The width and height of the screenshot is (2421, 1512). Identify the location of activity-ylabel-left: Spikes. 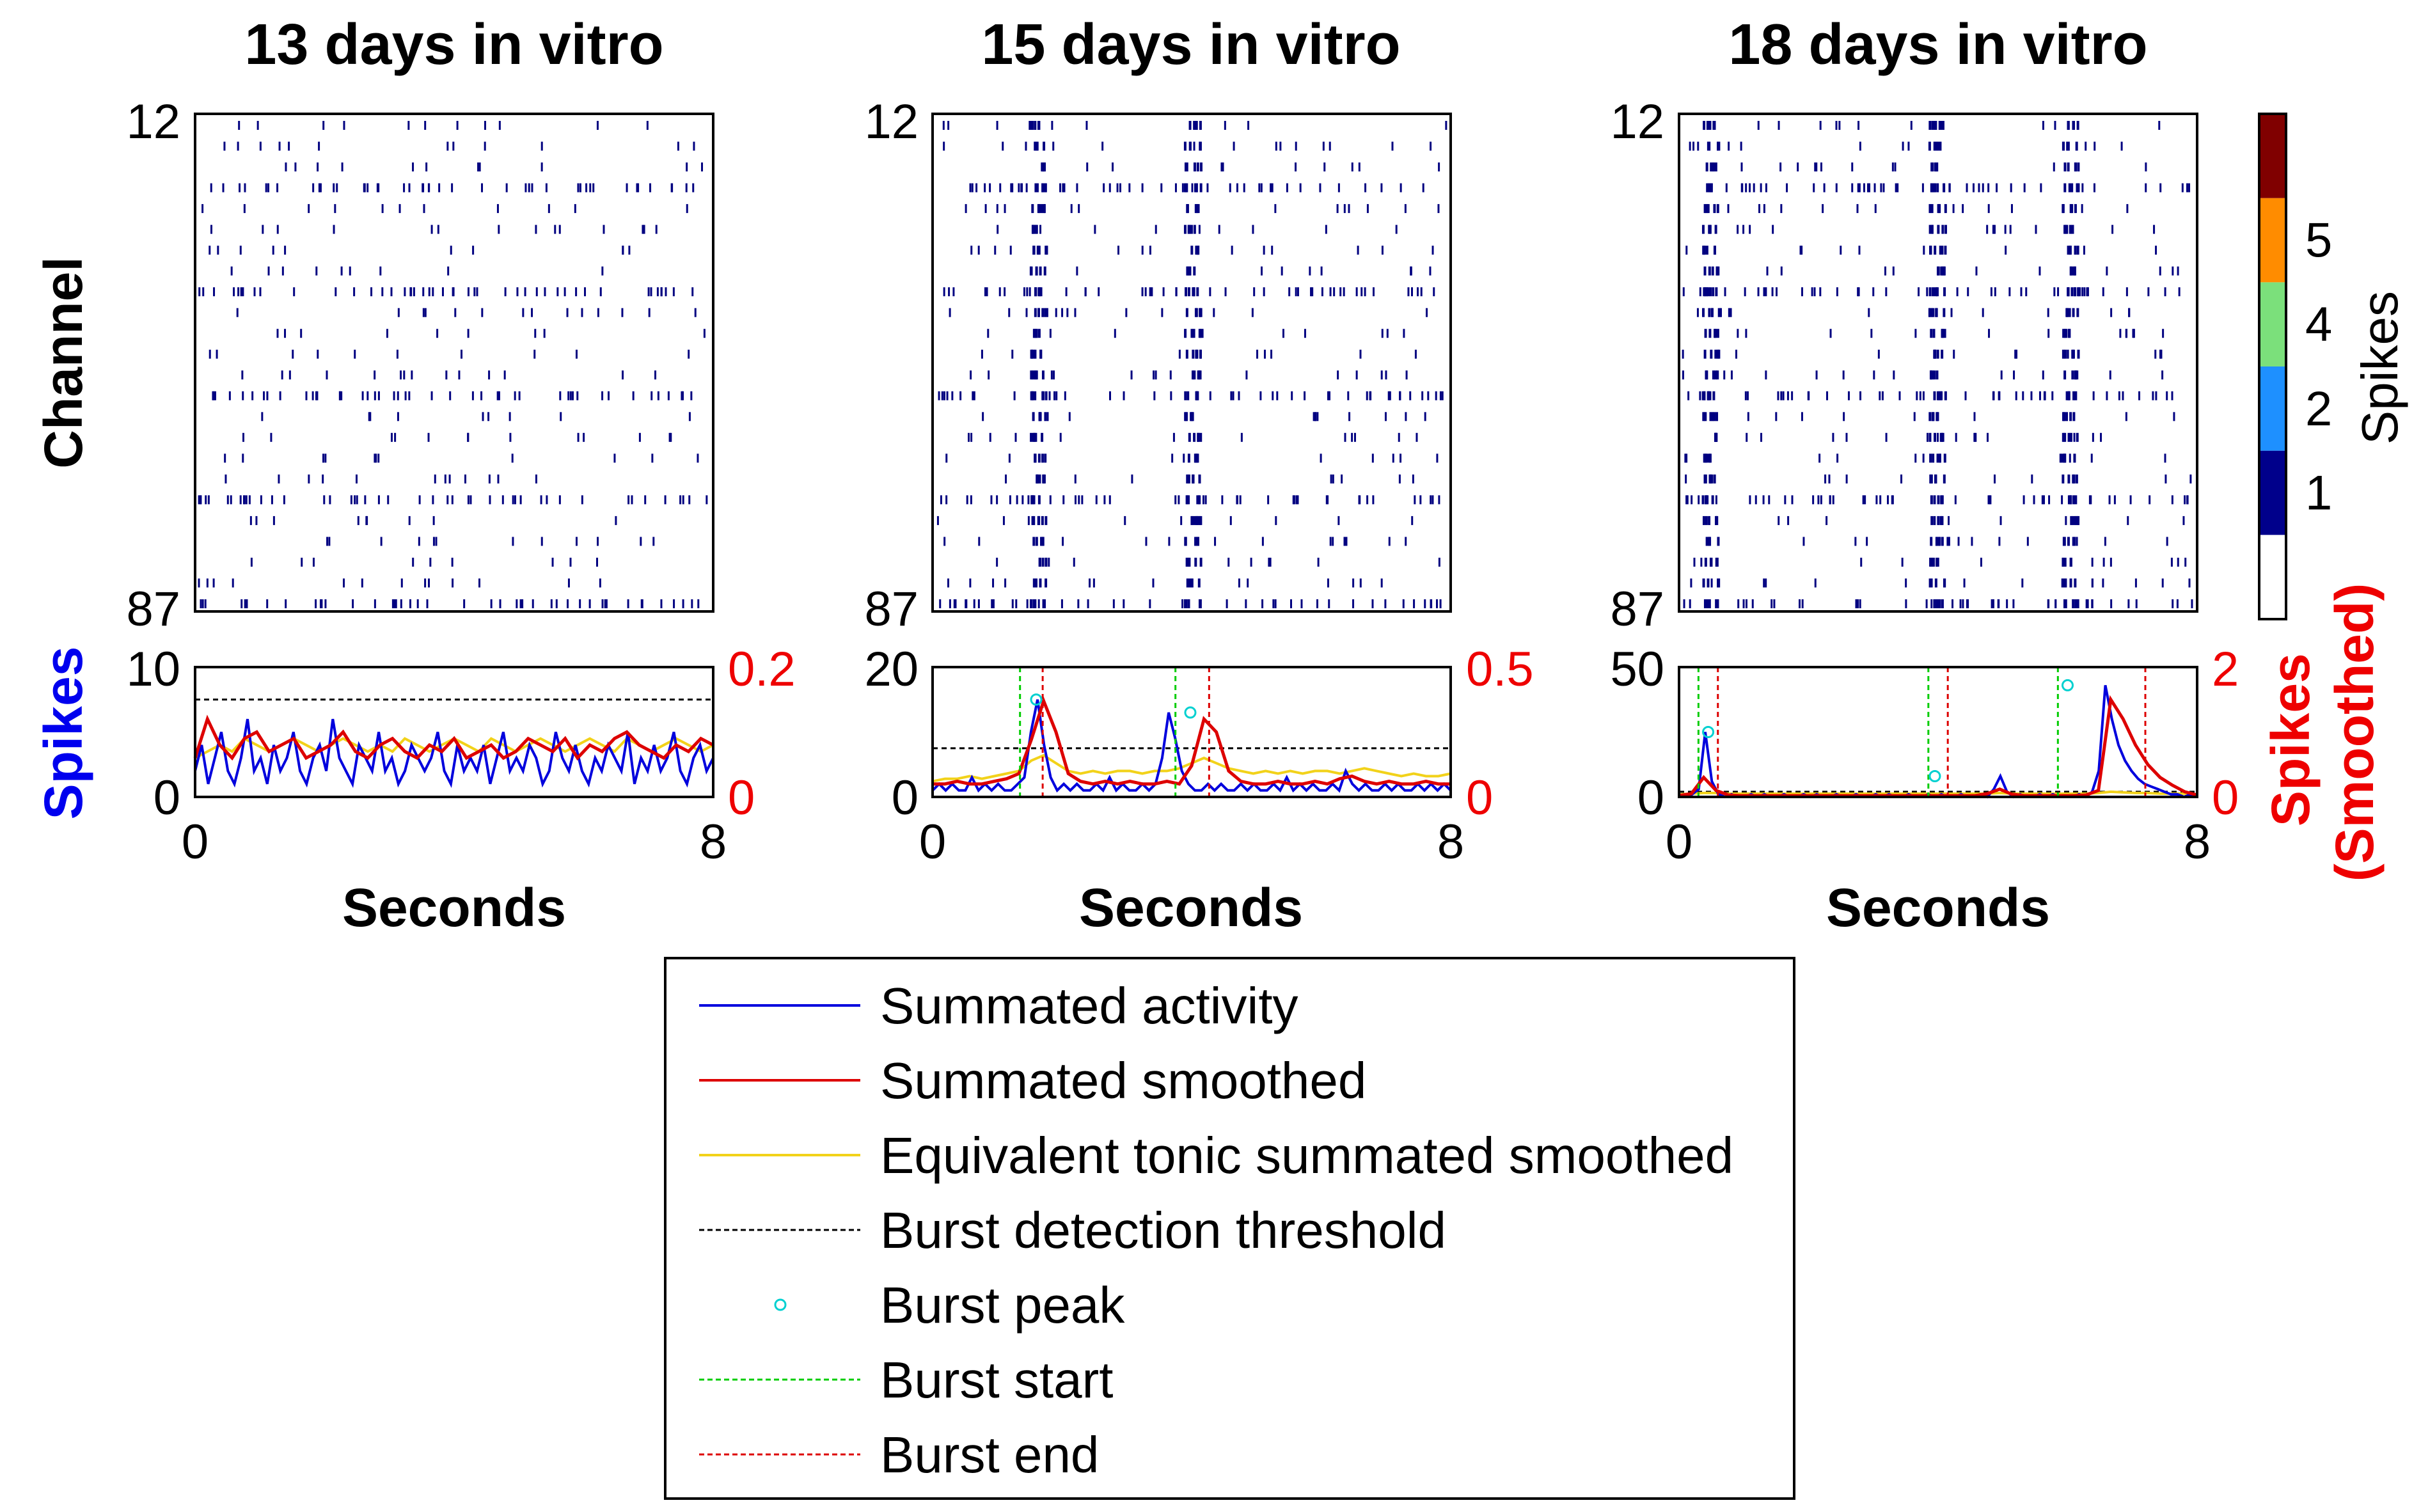
(63, 734).